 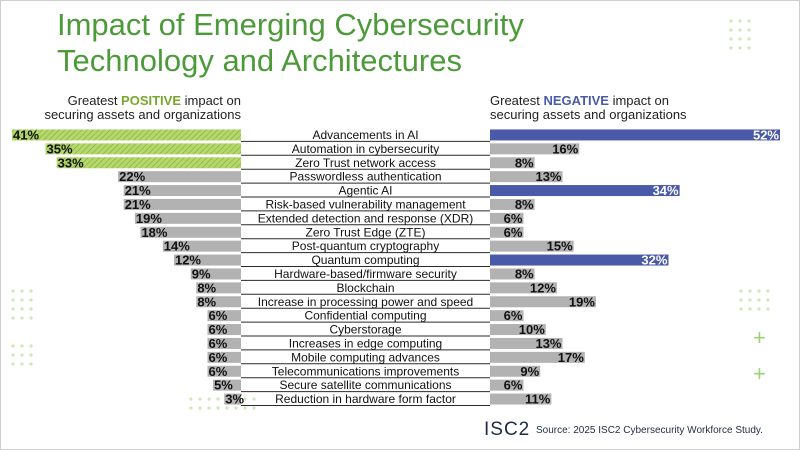 What do you see at coordinates (259, 60) in the screenshot?
I see `title-line-2: Technology and Architectures` at bounding box center [259, 60].